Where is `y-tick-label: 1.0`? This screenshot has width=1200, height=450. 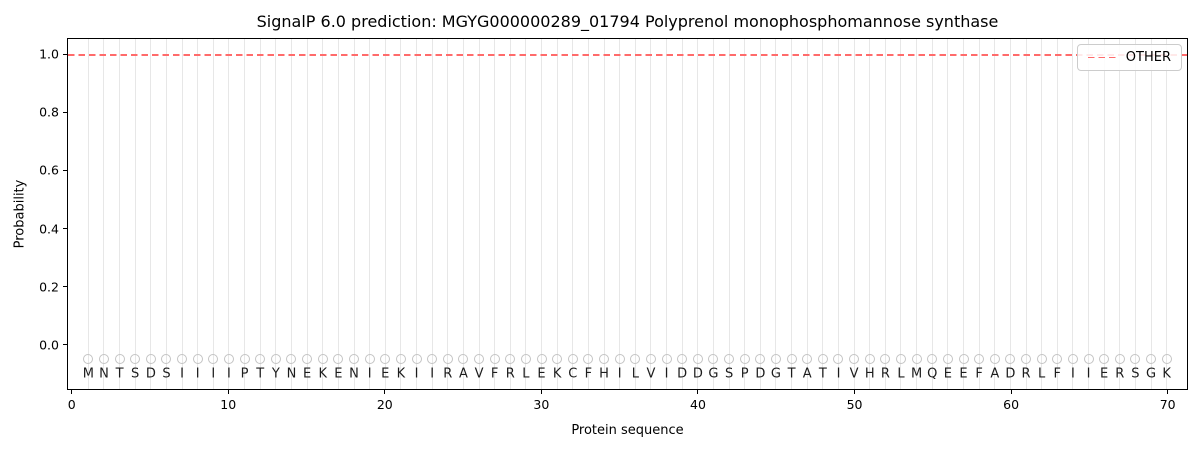
y-tick-label: 1.0 is located at coordinates (49, 54).